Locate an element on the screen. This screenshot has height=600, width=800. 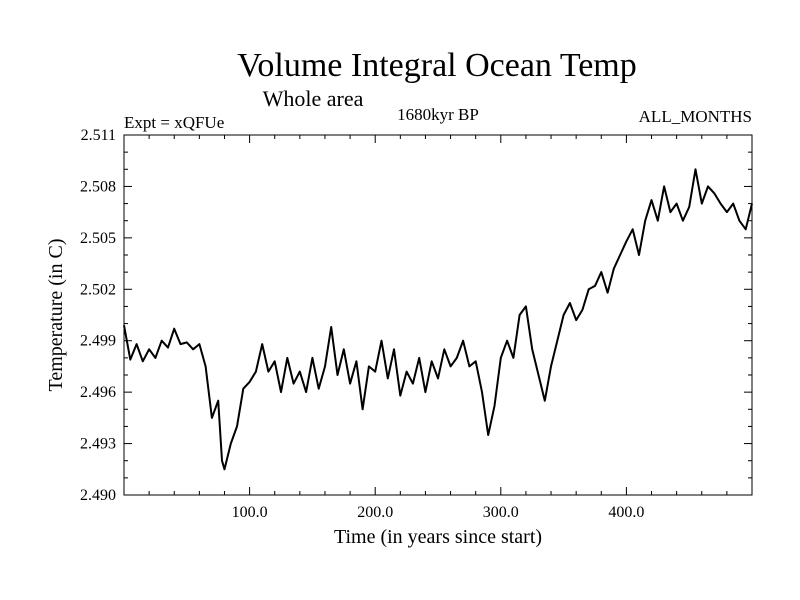
y-tick-label: 2.496 is located at coordinates (98, 392).